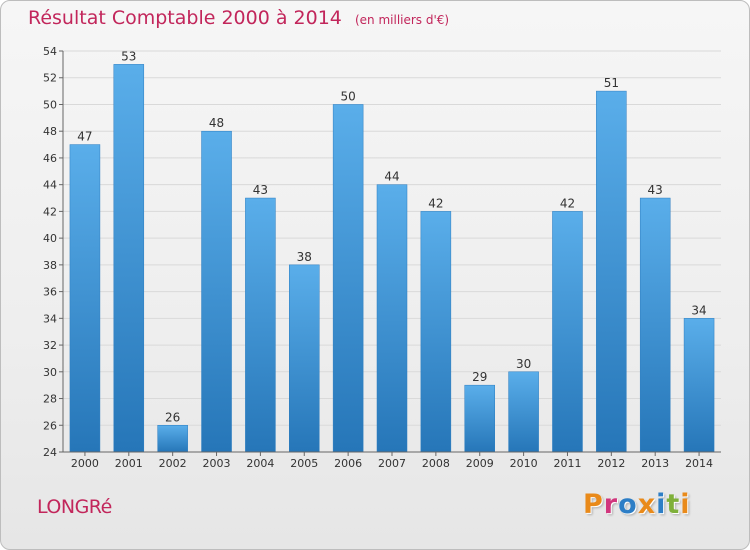 The image size is (750, 550). What do you see at coordinates (479, 377) in the screenshot?
I see `data-label: 29` at bounding box center [479, 377].